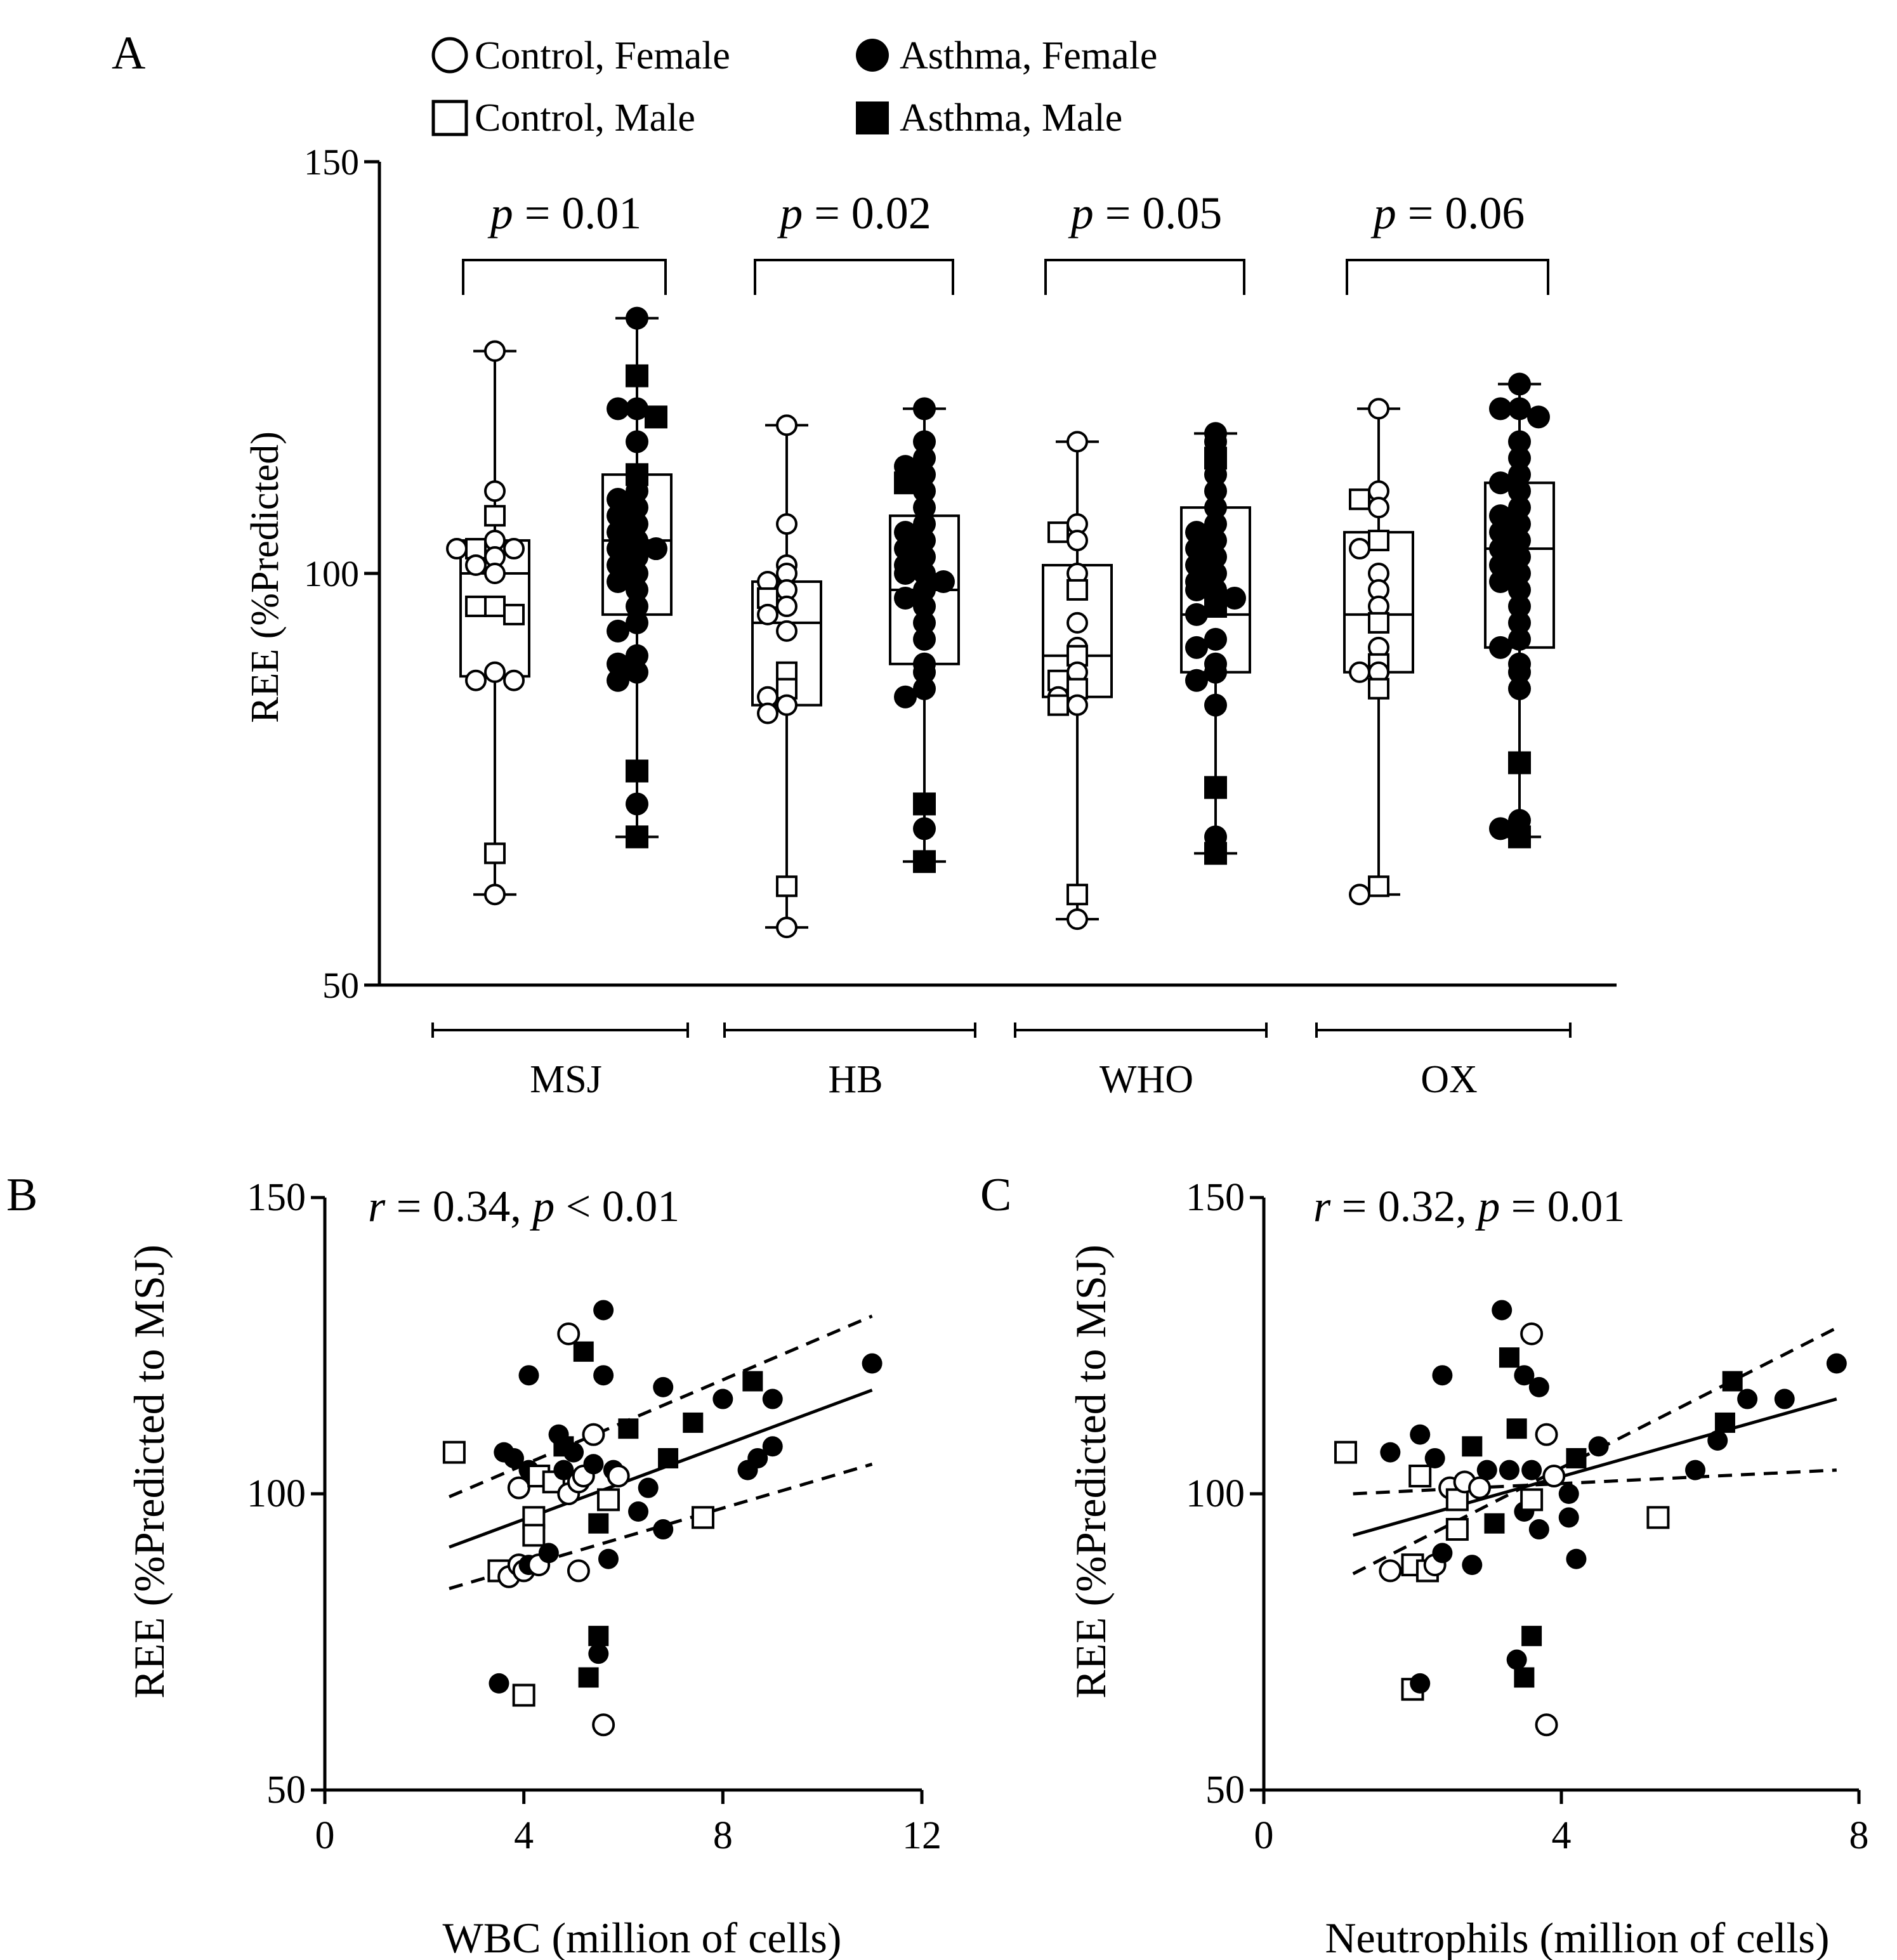 The width and height of the screenshot is (1897, 1960). What do you see at coordinates (149, 1472) in the screenshot?
I see `panel-b-y-axis-label: REE (%Predicted to MSJ)` at bounding box center [149, 1472].